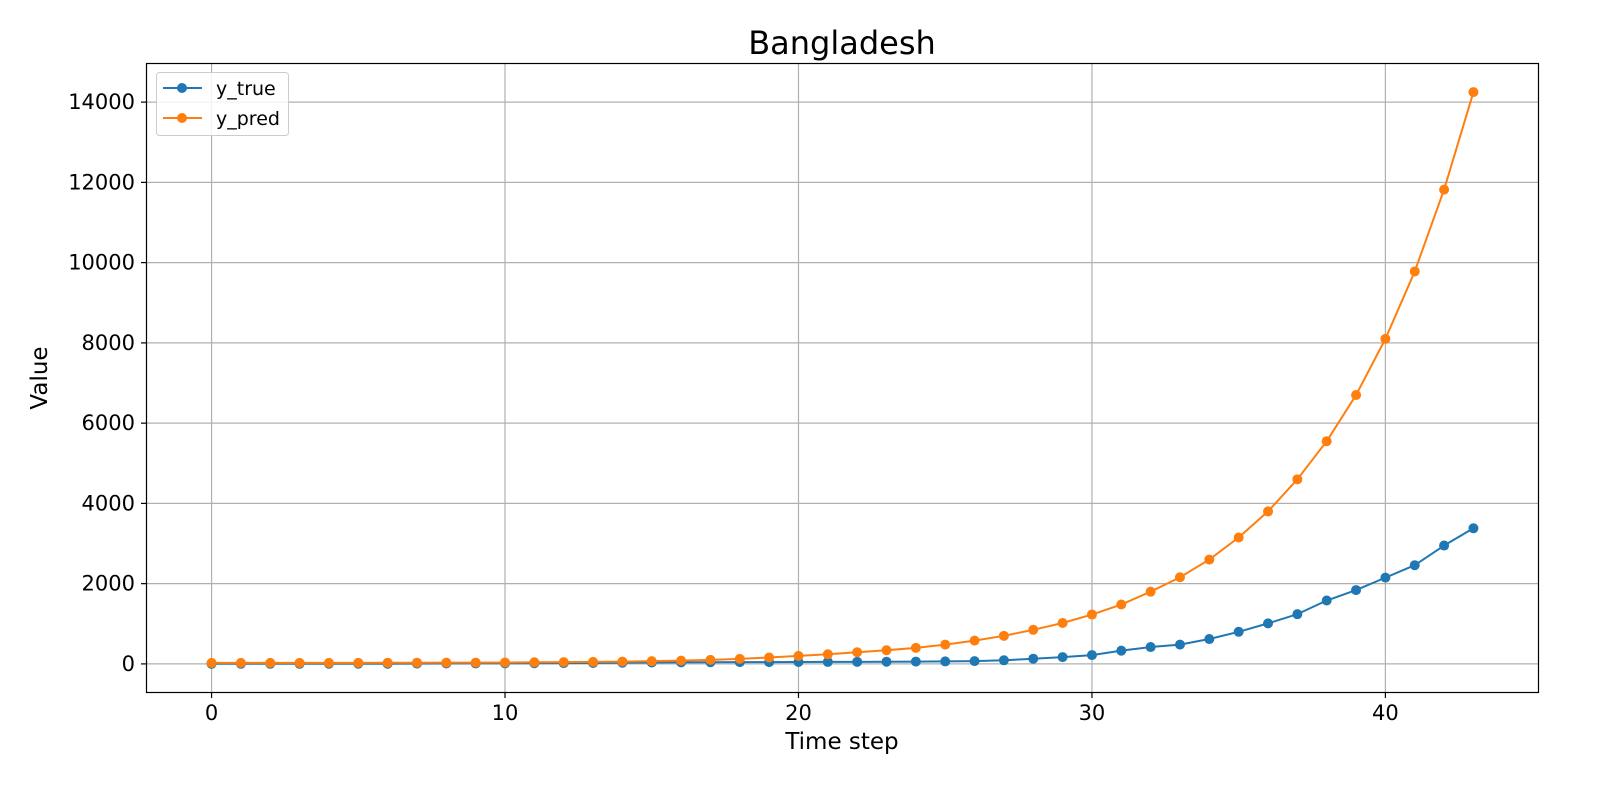  What do you see at coordinates (108, 343) in the screenshot?
I see `y-tick-label: 8000` at bounding box center [108, 343].